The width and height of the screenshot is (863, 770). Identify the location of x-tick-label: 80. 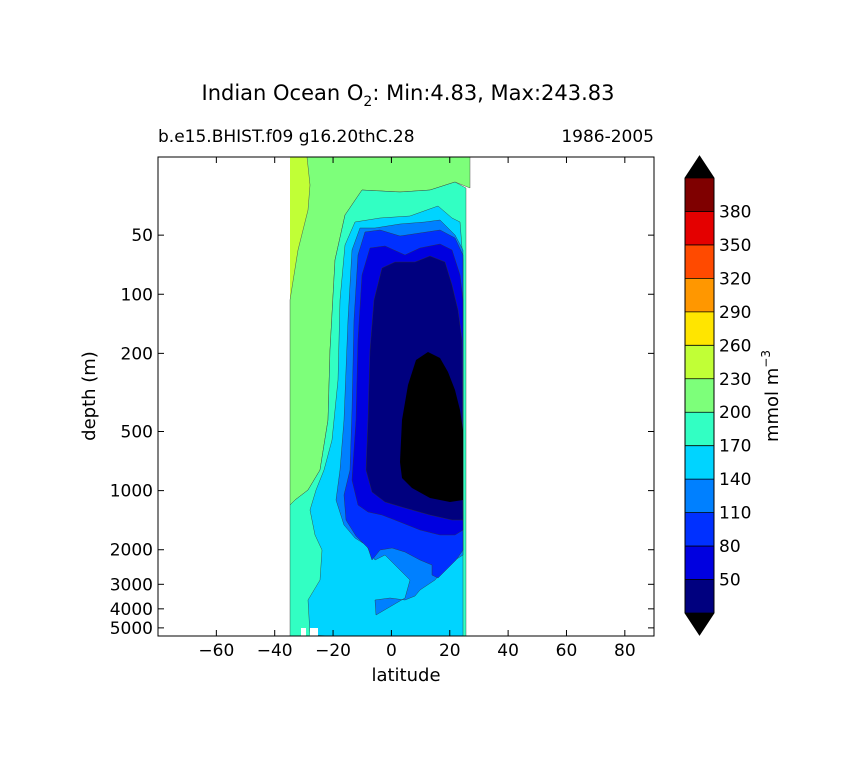
(625, 651).